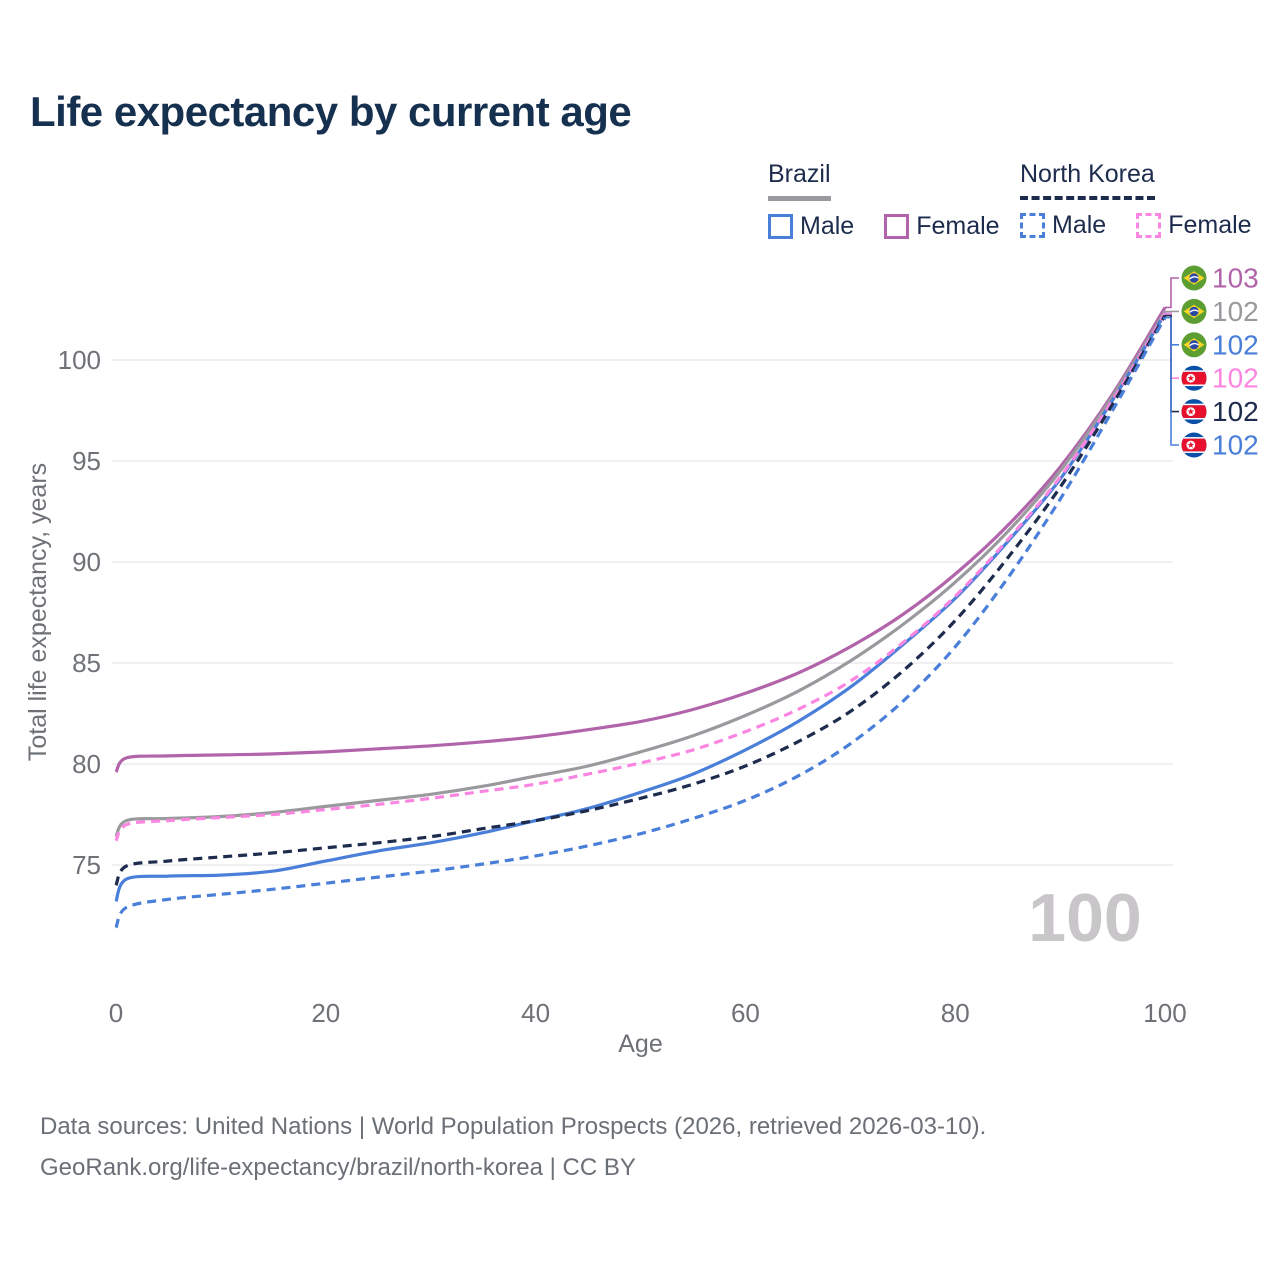  Describe the element at coordinates (1235, 311) in the screenshot. I see `end-value-label-brazil: 102` at that location.